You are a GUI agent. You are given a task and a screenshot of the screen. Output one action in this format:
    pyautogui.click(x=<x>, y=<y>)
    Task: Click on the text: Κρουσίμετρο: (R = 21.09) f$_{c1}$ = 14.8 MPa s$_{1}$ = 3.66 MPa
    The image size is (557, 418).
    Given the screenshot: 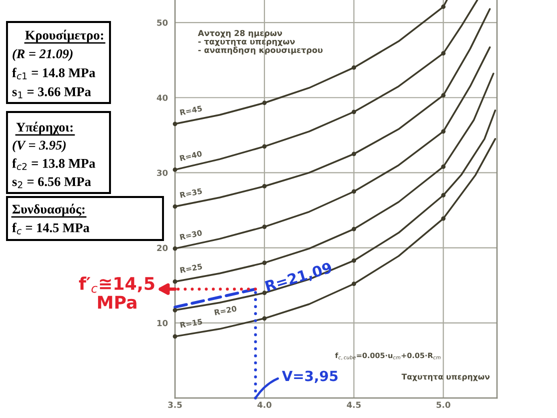 What is the action you would take?
    pyautogui.click(x=58, y=64)
    